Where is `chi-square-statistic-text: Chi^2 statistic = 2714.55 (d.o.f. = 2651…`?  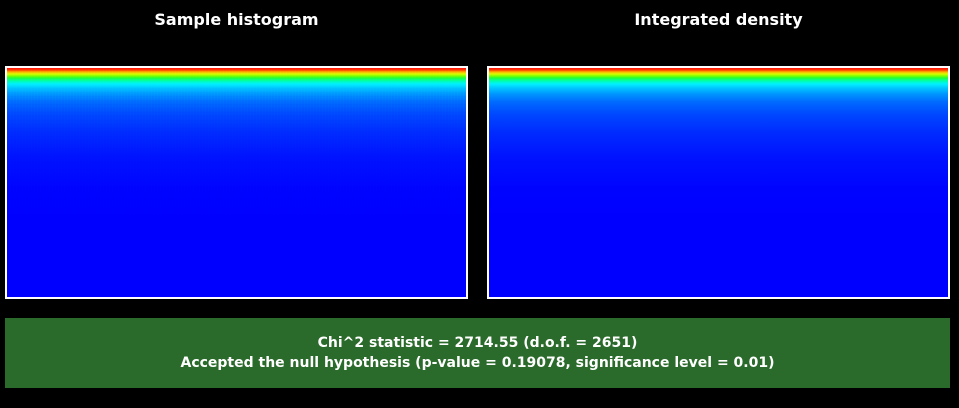
chi-square-statistic-text: Chi^2 statistic = 2714.55 (d.o.f. = 2651… is located at coordinates (477, 343).